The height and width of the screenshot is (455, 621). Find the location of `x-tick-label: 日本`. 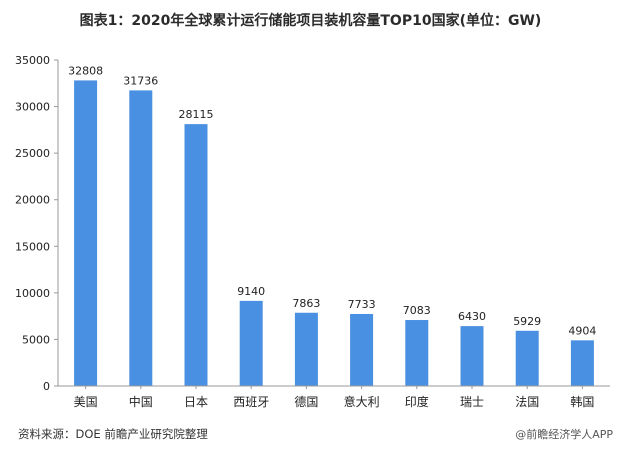

x-tick-label: 日本 is located at coordinates (196, 402).